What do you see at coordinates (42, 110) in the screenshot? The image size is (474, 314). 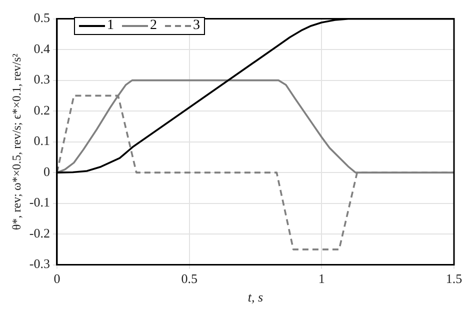 I see `y-tick-label: 0.2` at bounding box center [42, 110].